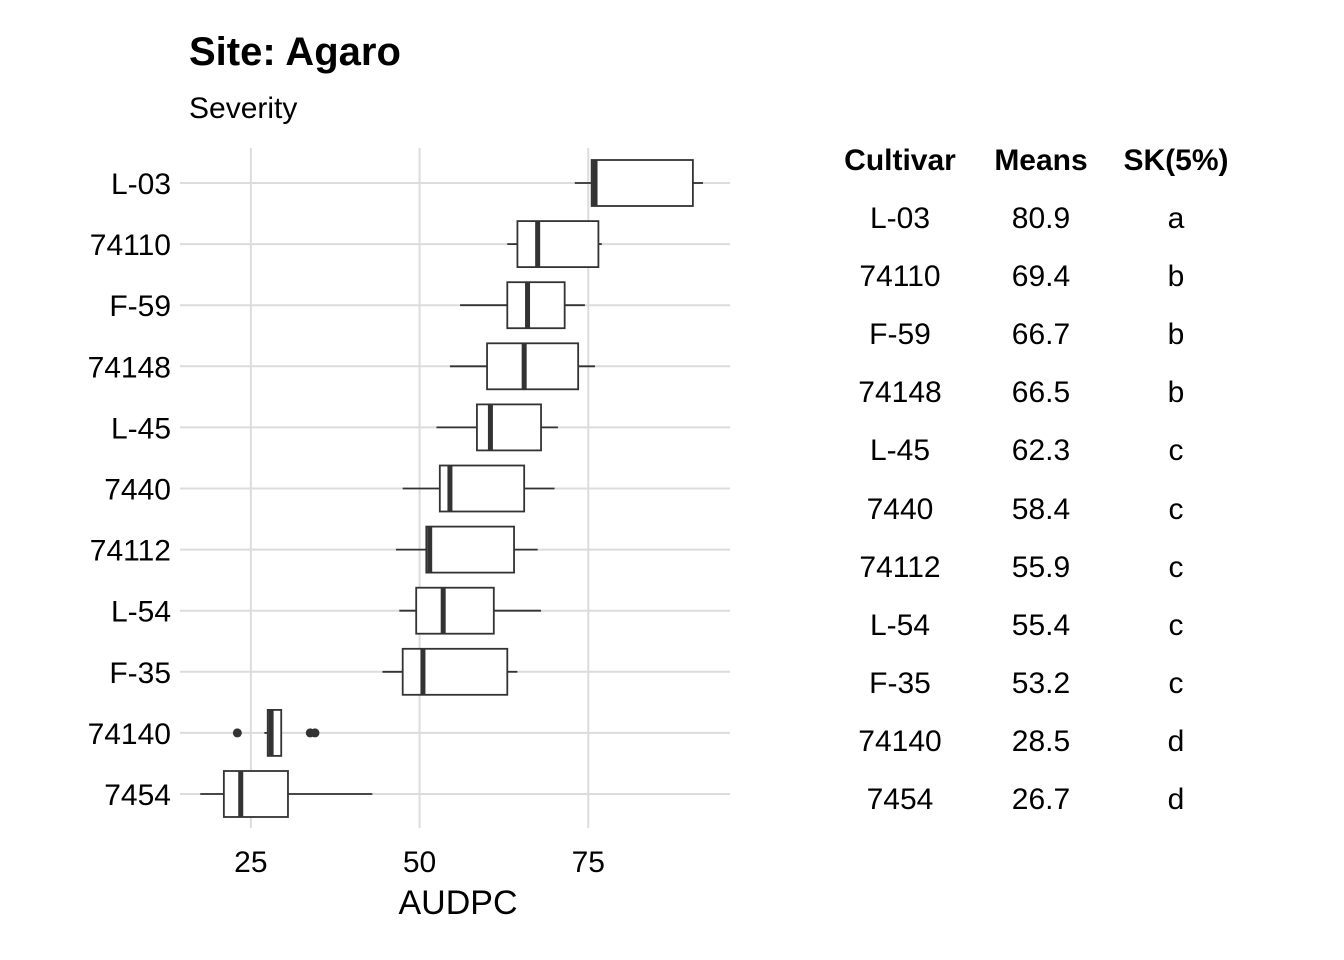  What do you see at coordinates (900, 218) in the screenshot?
I see `table-cell: L-03` at bounding box center [900, 218].